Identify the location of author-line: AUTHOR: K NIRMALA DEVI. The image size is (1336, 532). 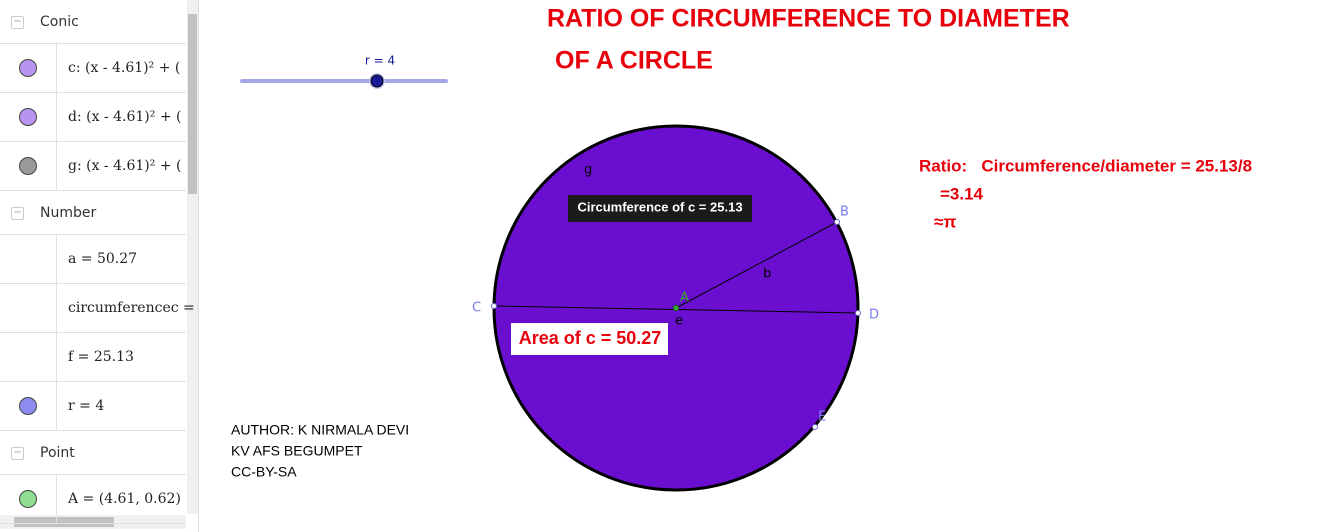
(320, 430).